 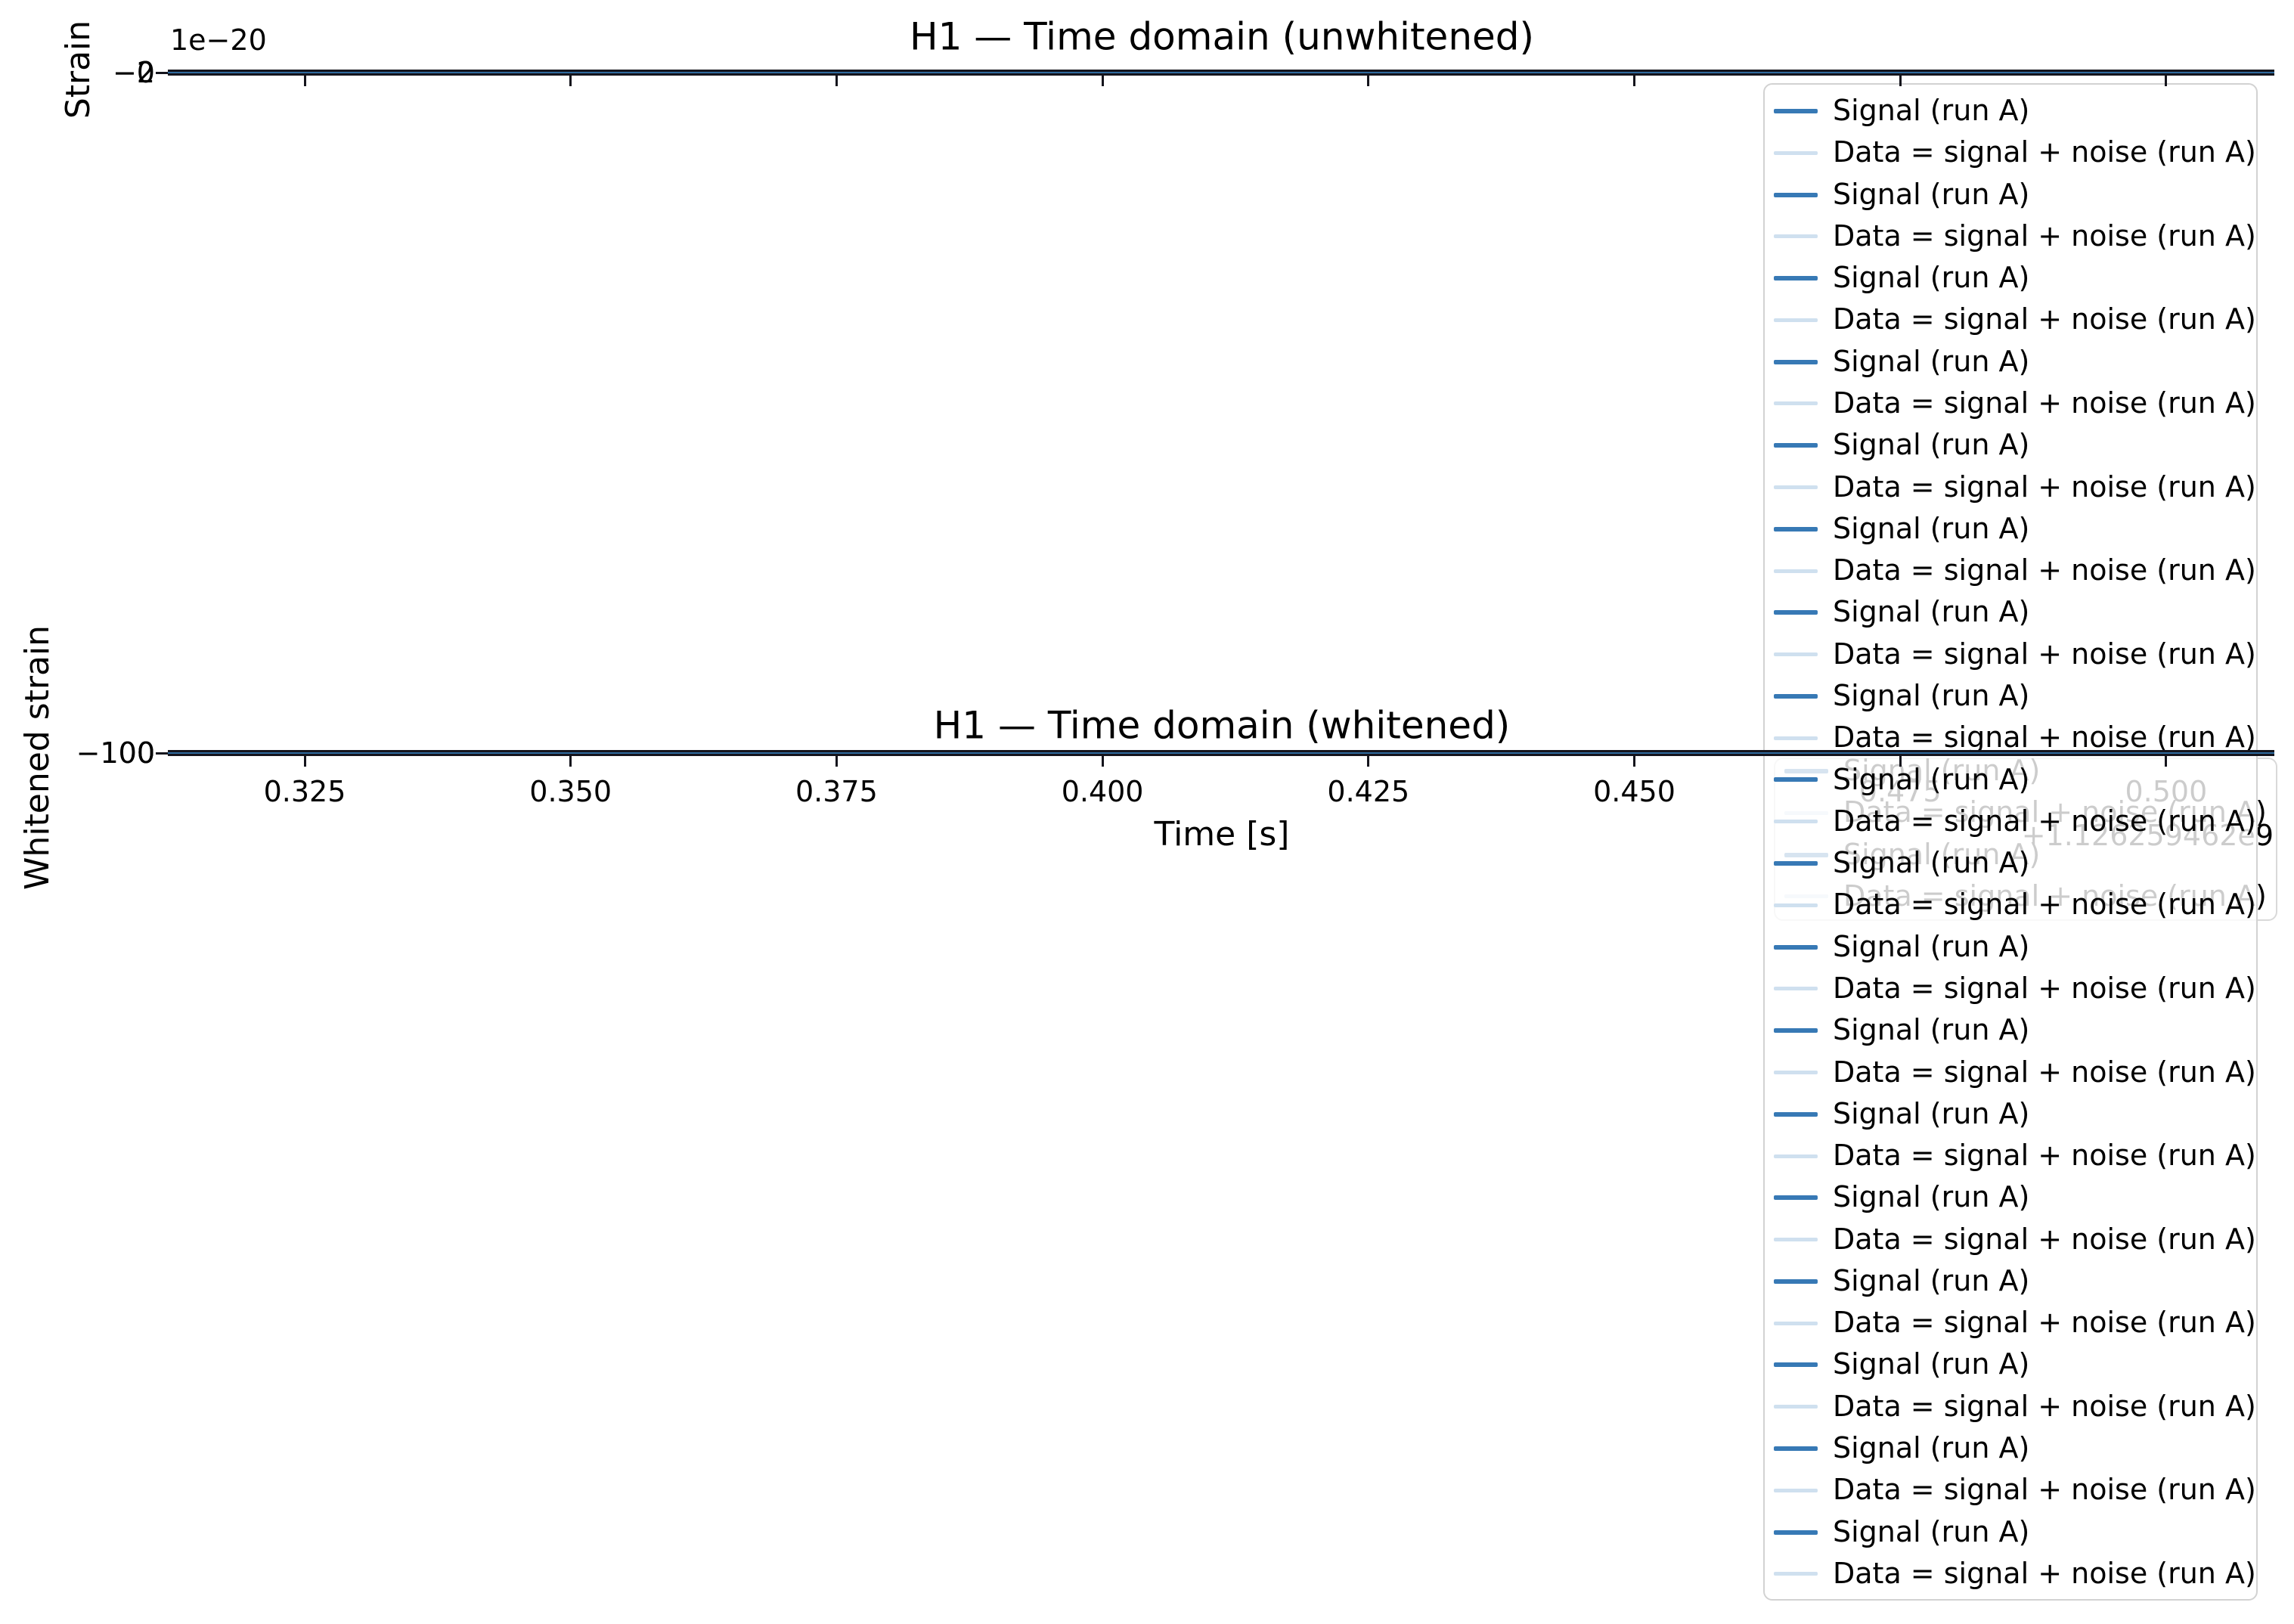 What do you see at coordinates (304, 792) in the screenshot?
I see `xtick-label: 0.325` at bounding box center [304, 792].